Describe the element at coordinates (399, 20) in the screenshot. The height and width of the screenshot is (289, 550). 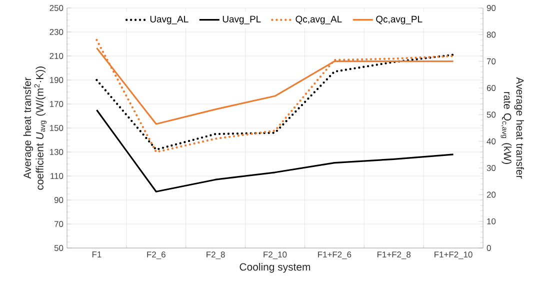
I see `legend-label: Qc,avg_PL` at that location.